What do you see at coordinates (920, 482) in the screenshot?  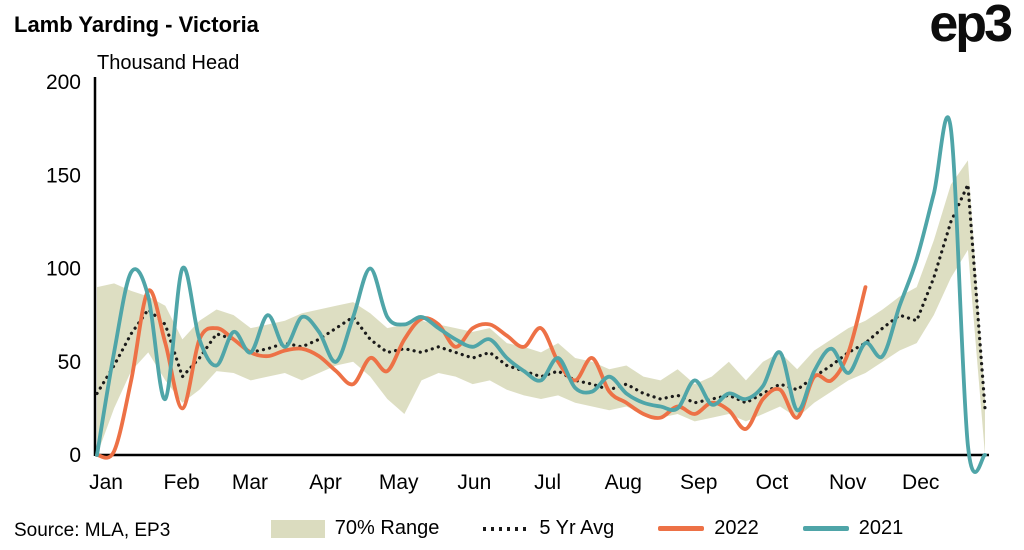 I see `x-tick-label: Dec` at bounding box center [920, 482].